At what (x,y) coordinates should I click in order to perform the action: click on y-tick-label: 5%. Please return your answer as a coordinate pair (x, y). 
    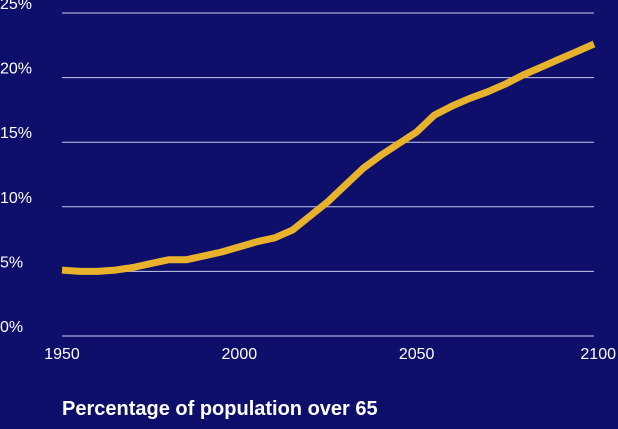
    Looking at the image, I should click on (11, 262).